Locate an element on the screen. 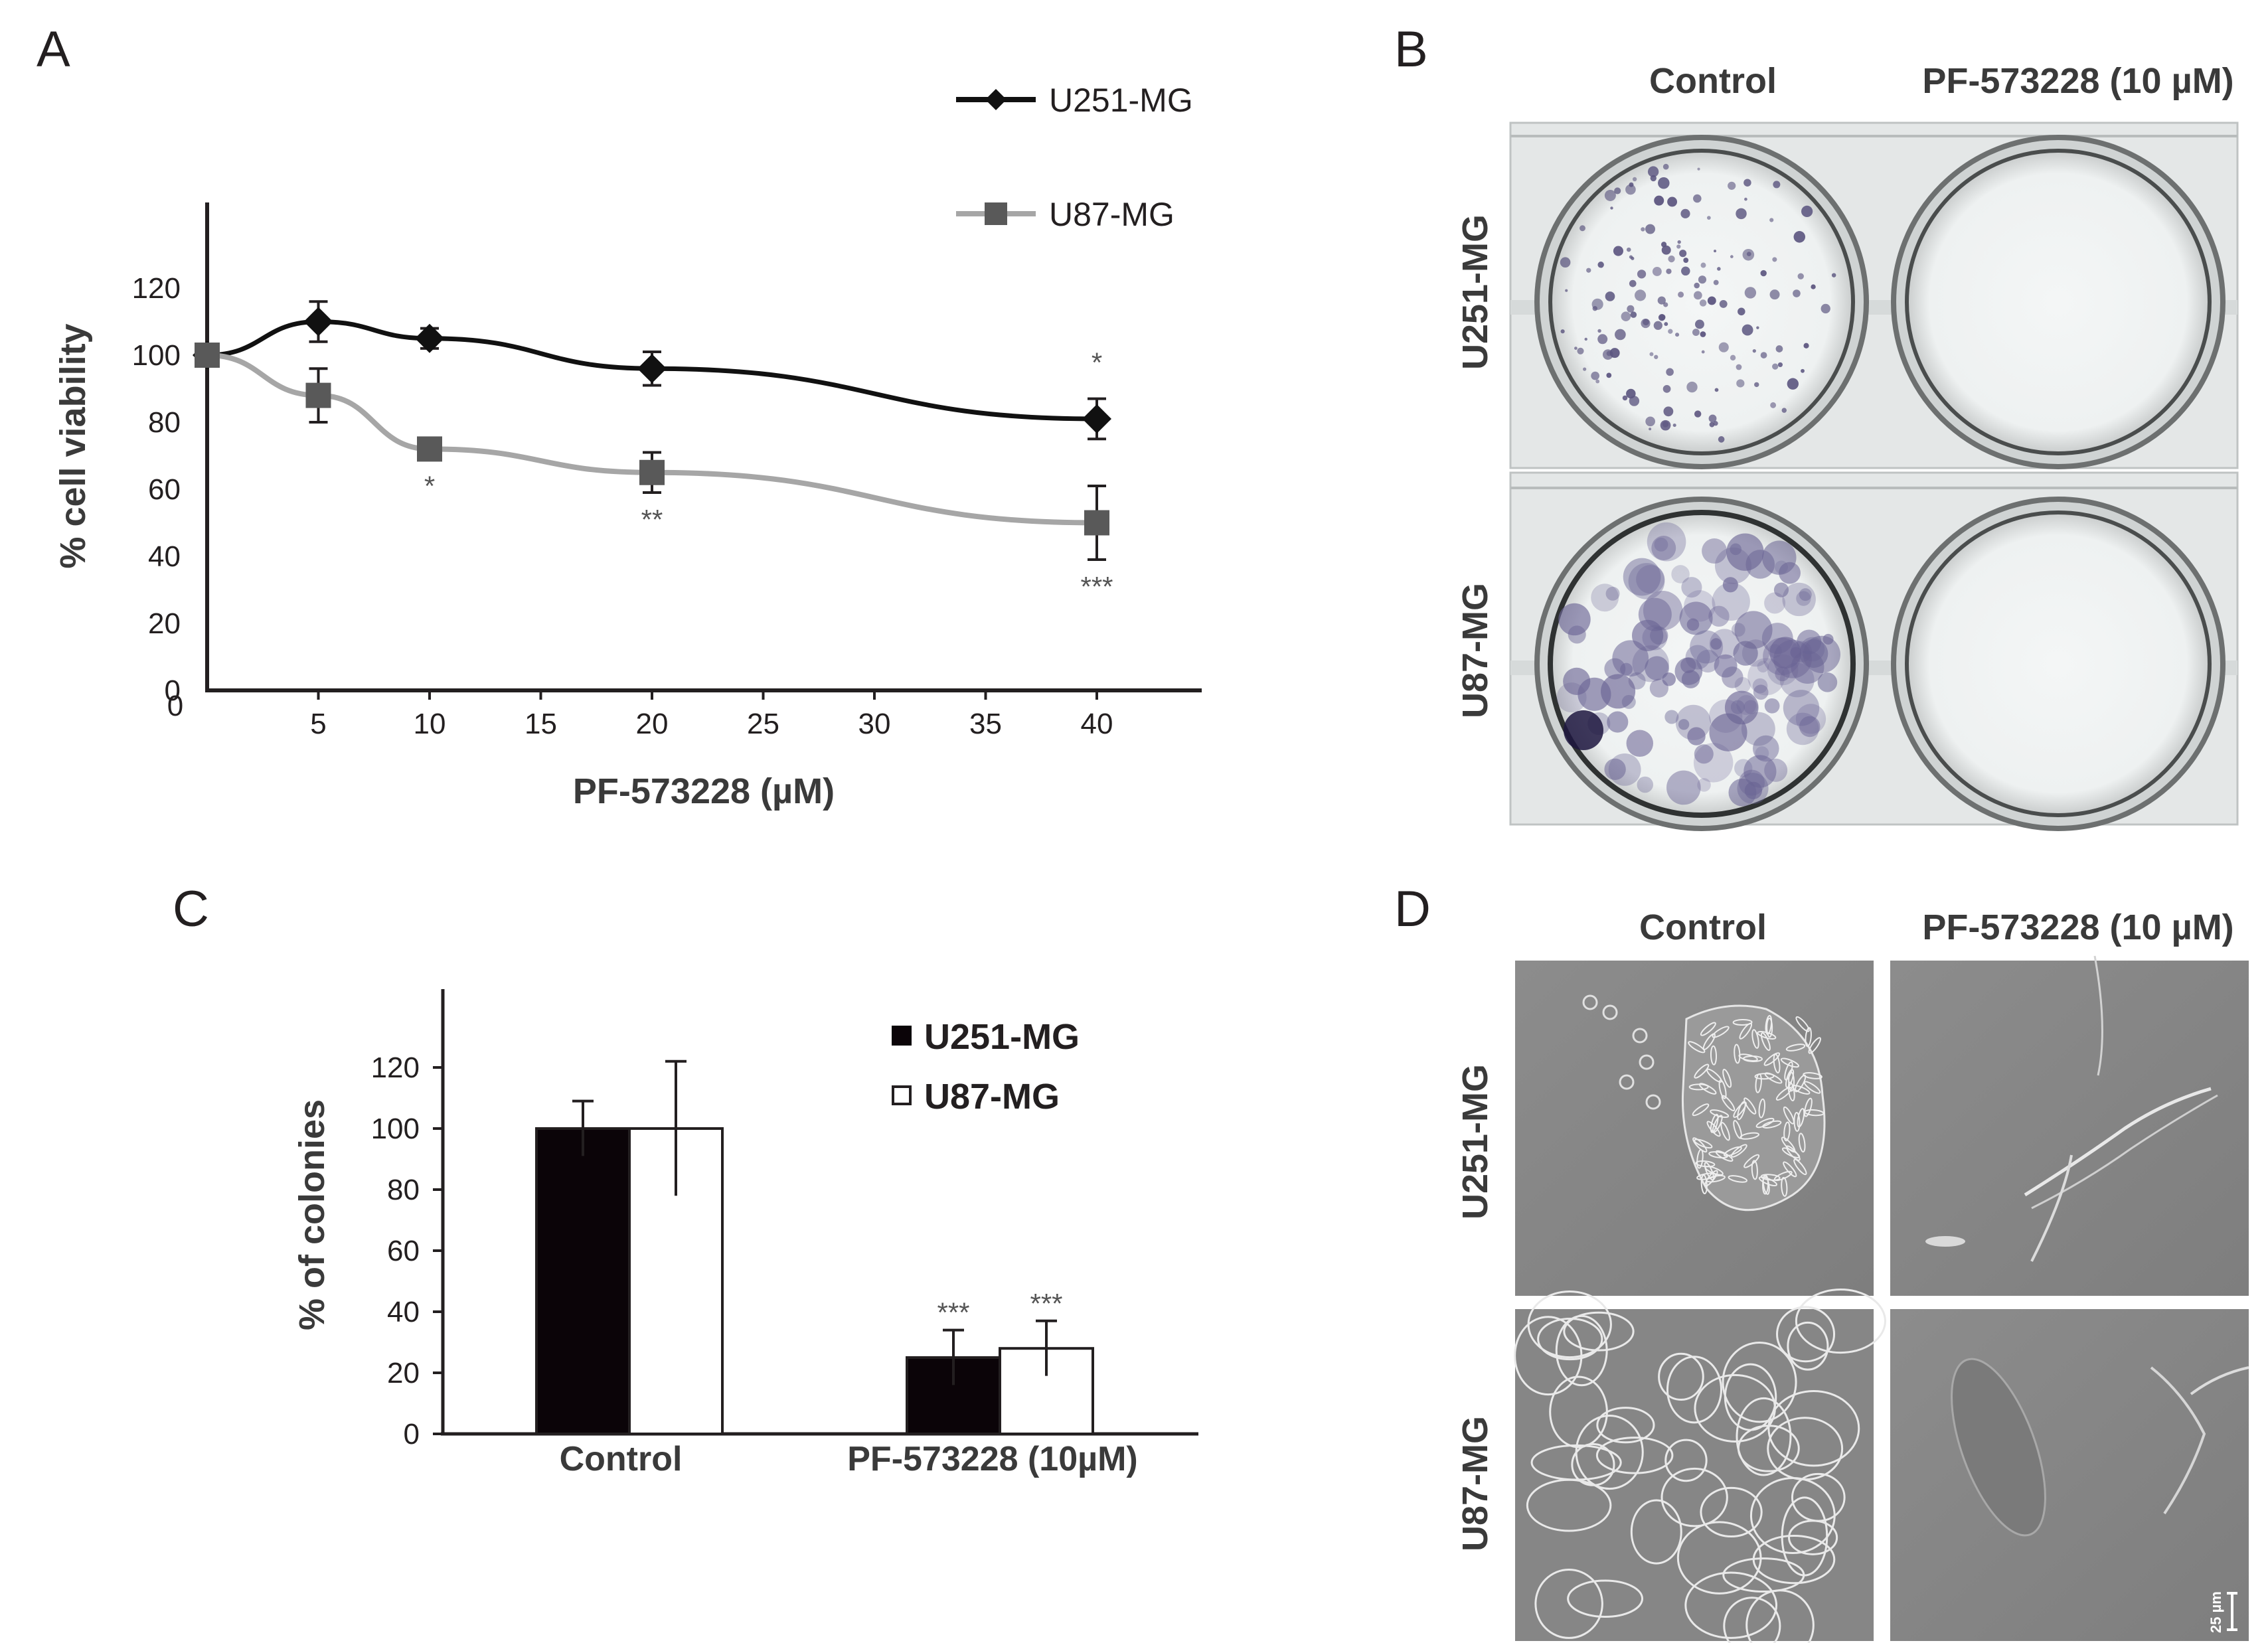 The image size is (2268, 1643). y-tick-label: 80 is located at coordinates (164, 422).